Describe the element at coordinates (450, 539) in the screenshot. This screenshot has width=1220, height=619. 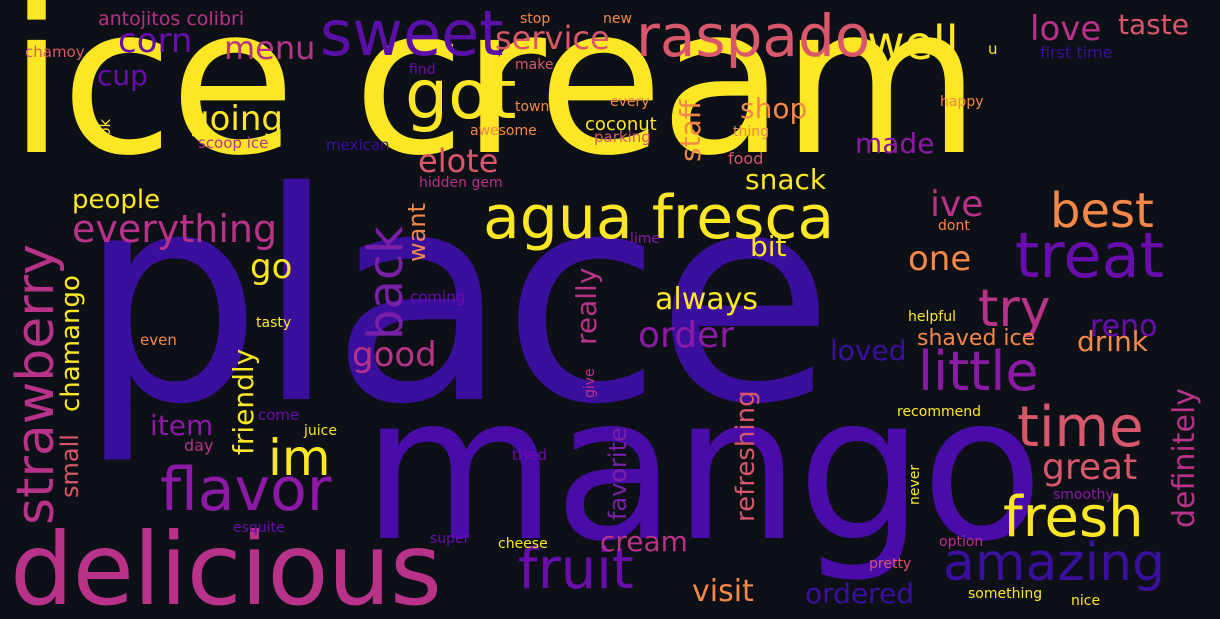
I see `word-super: super` at that location.